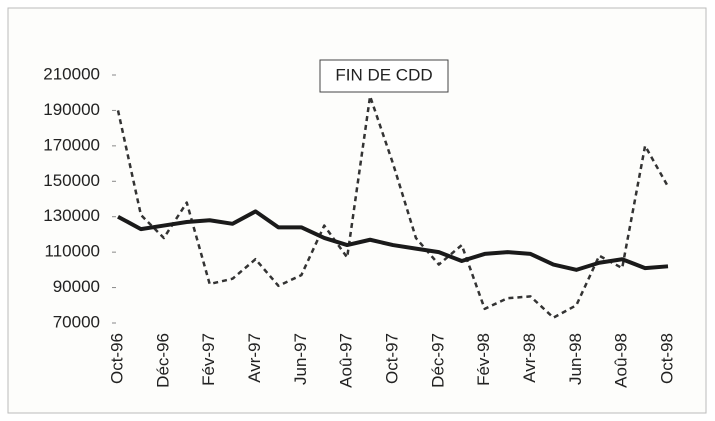  What do you see at coordinates (666, 358) in the screenshot?
I see `x-tick-label: Oct-98` at bounding box center [666, 358].